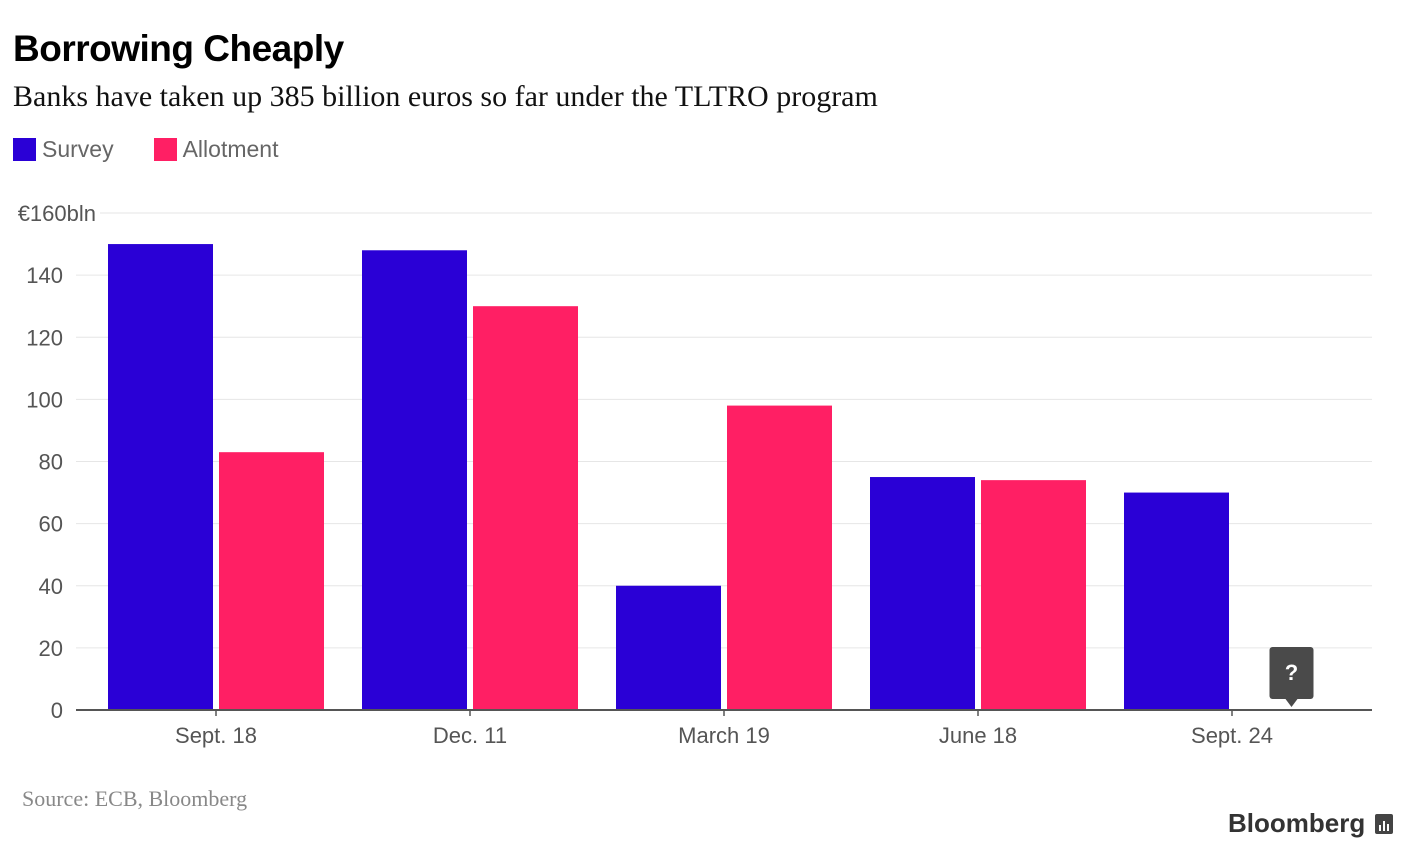 This screenshot has height=856, width=1409. I want to click on unknown-value-label: ?, so click(1291, 672).